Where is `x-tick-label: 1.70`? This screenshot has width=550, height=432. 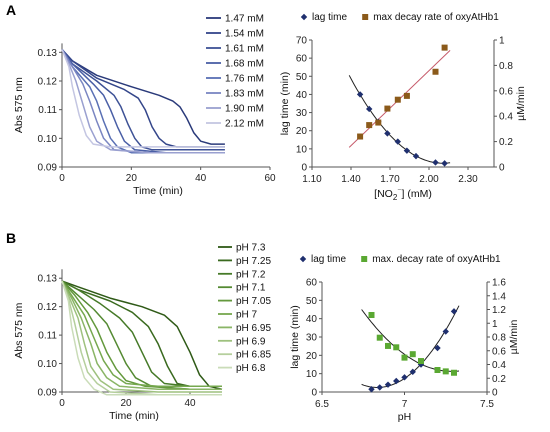 x-tick-label: 1.70 is located at coordinates (390, 179).